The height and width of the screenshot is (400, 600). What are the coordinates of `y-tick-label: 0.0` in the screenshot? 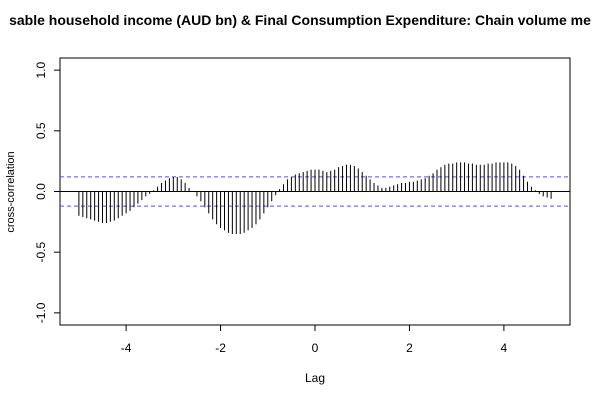 It's located at (41, 191).